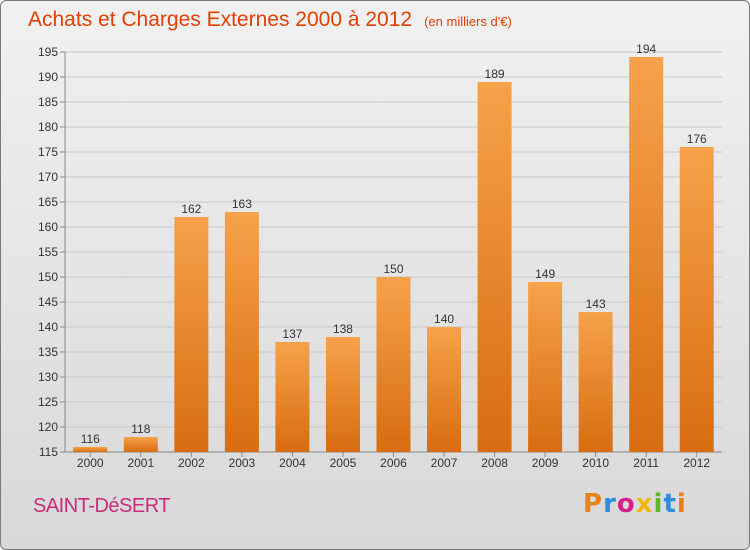  What do you see at coordinates (140, 429) in the screenshot?
I see `bar-value-label: 118` at bounding box center [140, 429].